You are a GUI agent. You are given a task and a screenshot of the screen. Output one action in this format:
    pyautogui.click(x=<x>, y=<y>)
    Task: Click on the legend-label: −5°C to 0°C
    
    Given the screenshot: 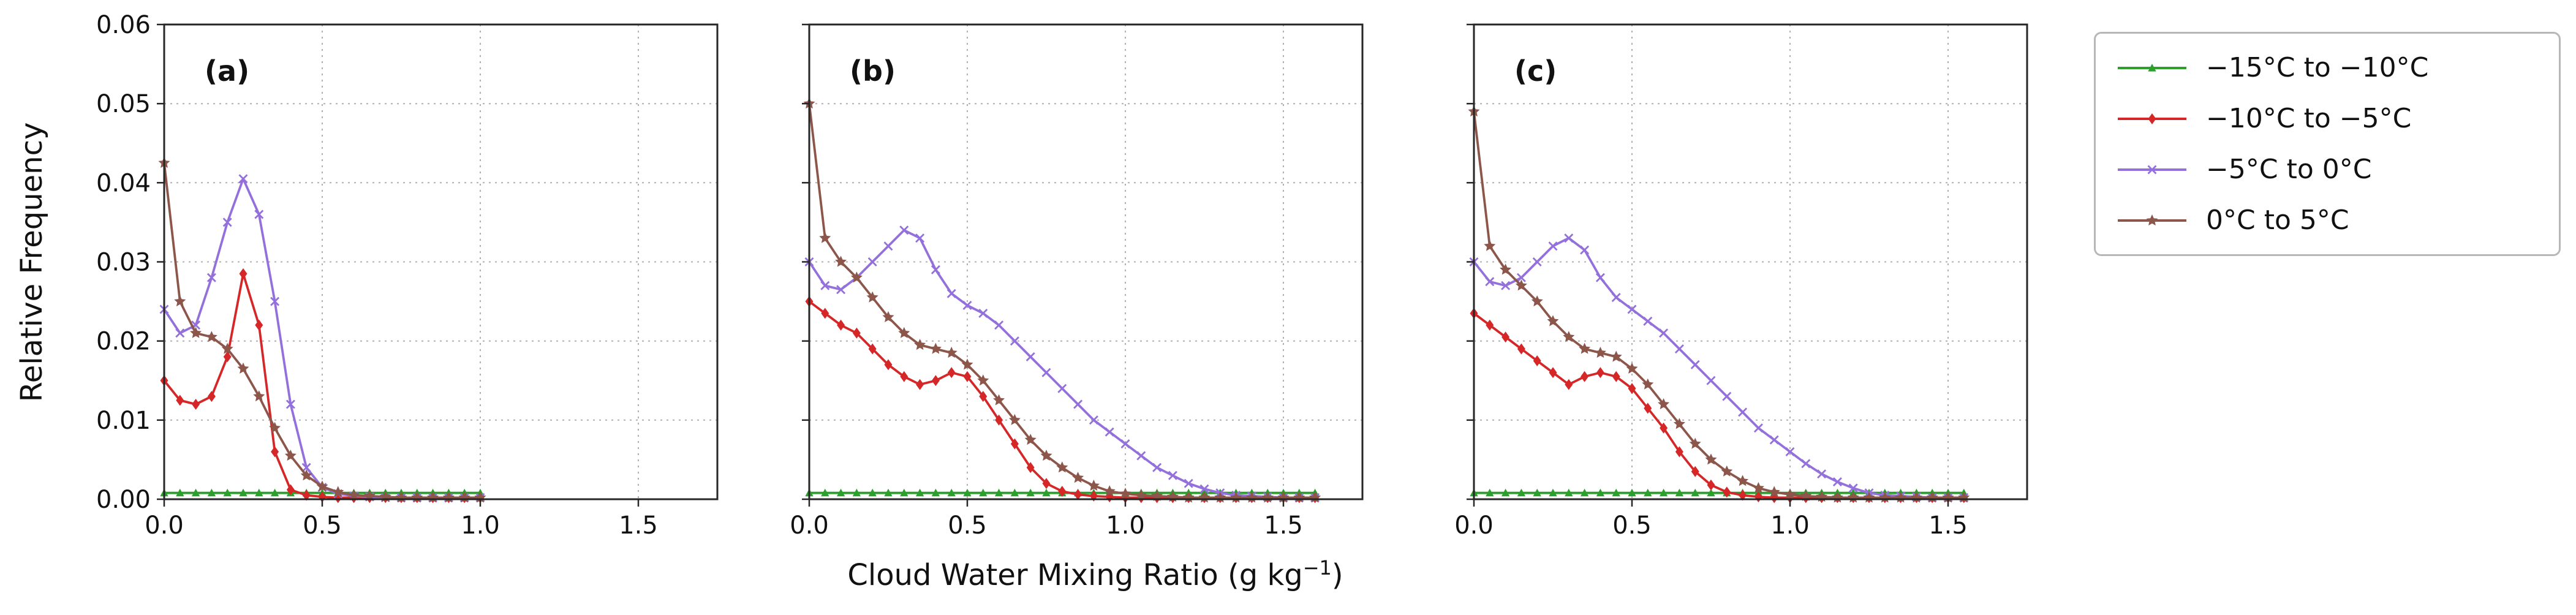 What is the action you would take?
    pyautogui.click(x=2289, y=170)
    